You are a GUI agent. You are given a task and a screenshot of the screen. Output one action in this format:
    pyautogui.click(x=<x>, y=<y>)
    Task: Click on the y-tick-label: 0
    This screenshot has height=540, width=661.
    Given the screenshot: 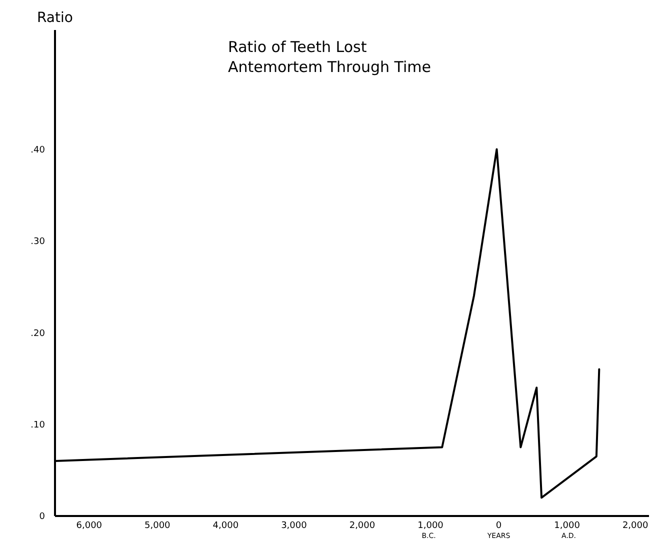 What is the action you would take?
    pyautogui.click(x=42, y=517)
    